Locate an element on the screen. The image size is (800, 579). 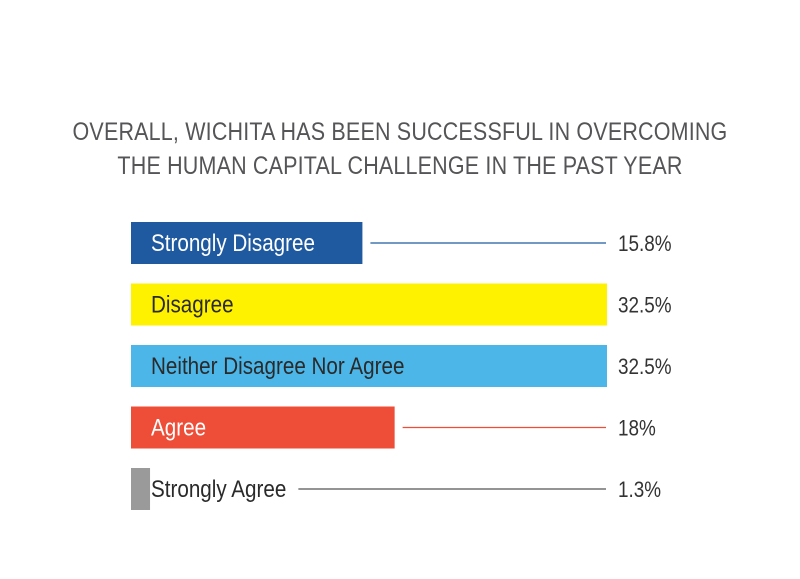
bar-disagree is located at coordinates (369, 304).